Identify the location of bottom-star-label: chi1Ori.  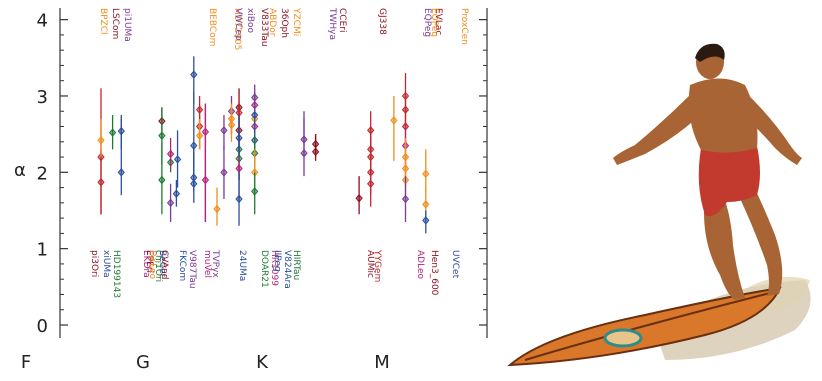
(158, 266).